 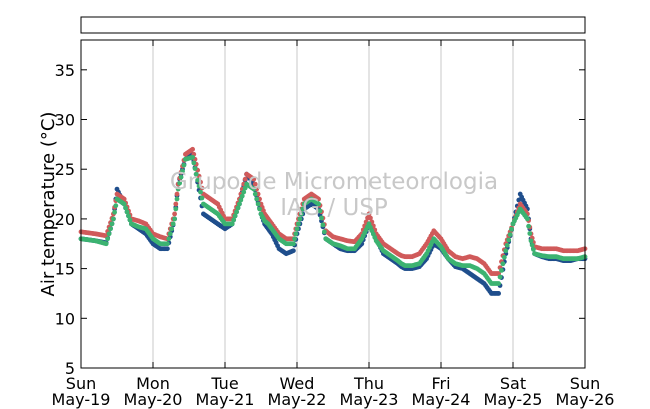 What do you see at coordinates (65, 269) in the screenshot?
I see `y-tick-label: 15` at bounding box center [65, 269].